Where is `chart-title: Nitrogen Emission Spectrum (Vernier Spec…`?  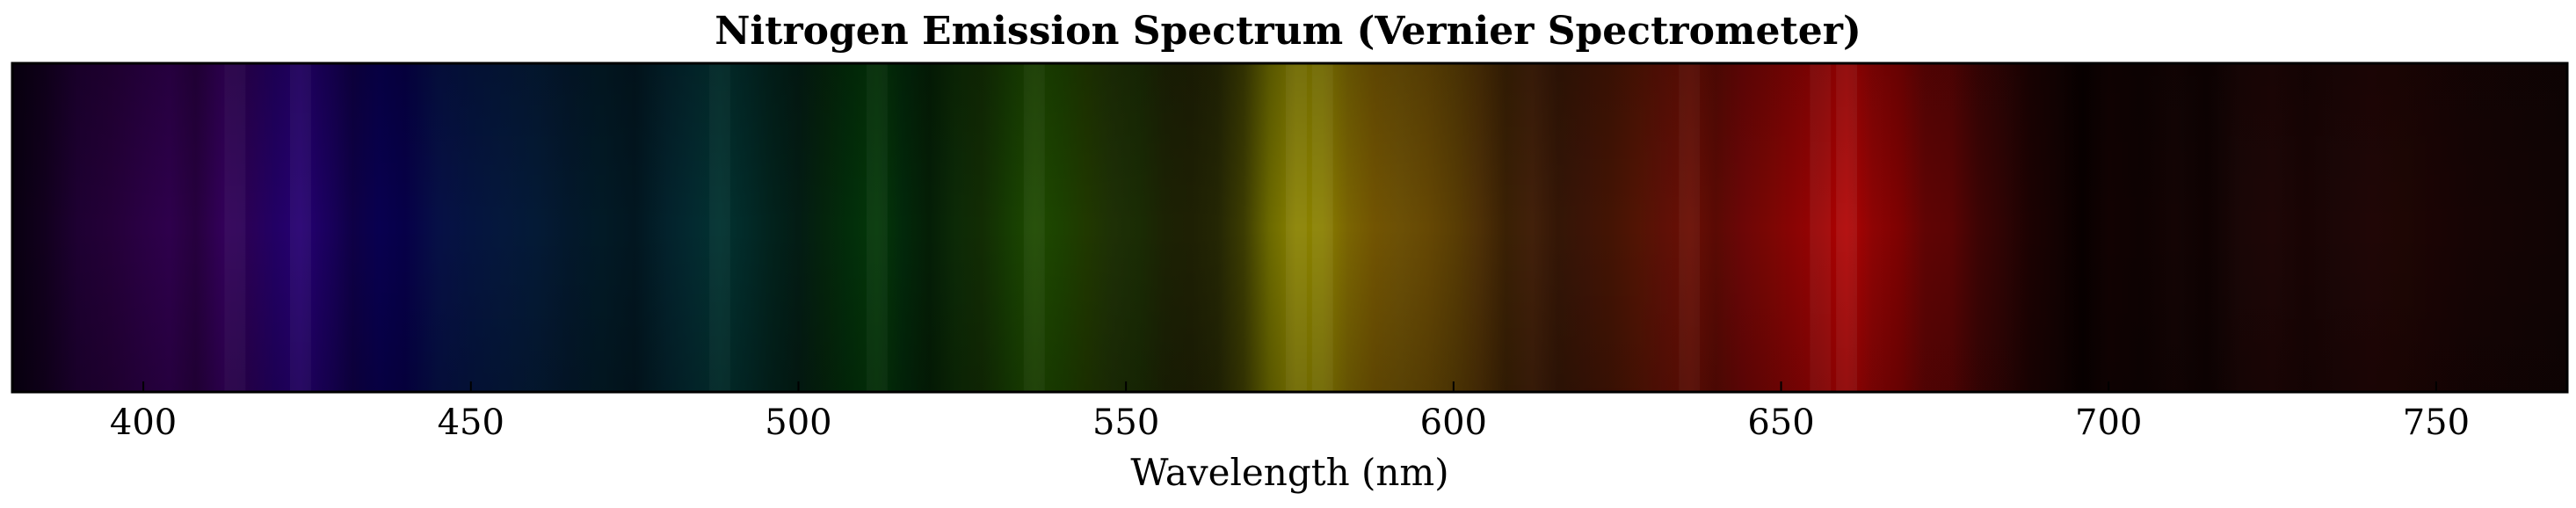
chart-title: Nitrogen Emission Spectrum (Vernier Spec… is located at coordinates (1288, 32).